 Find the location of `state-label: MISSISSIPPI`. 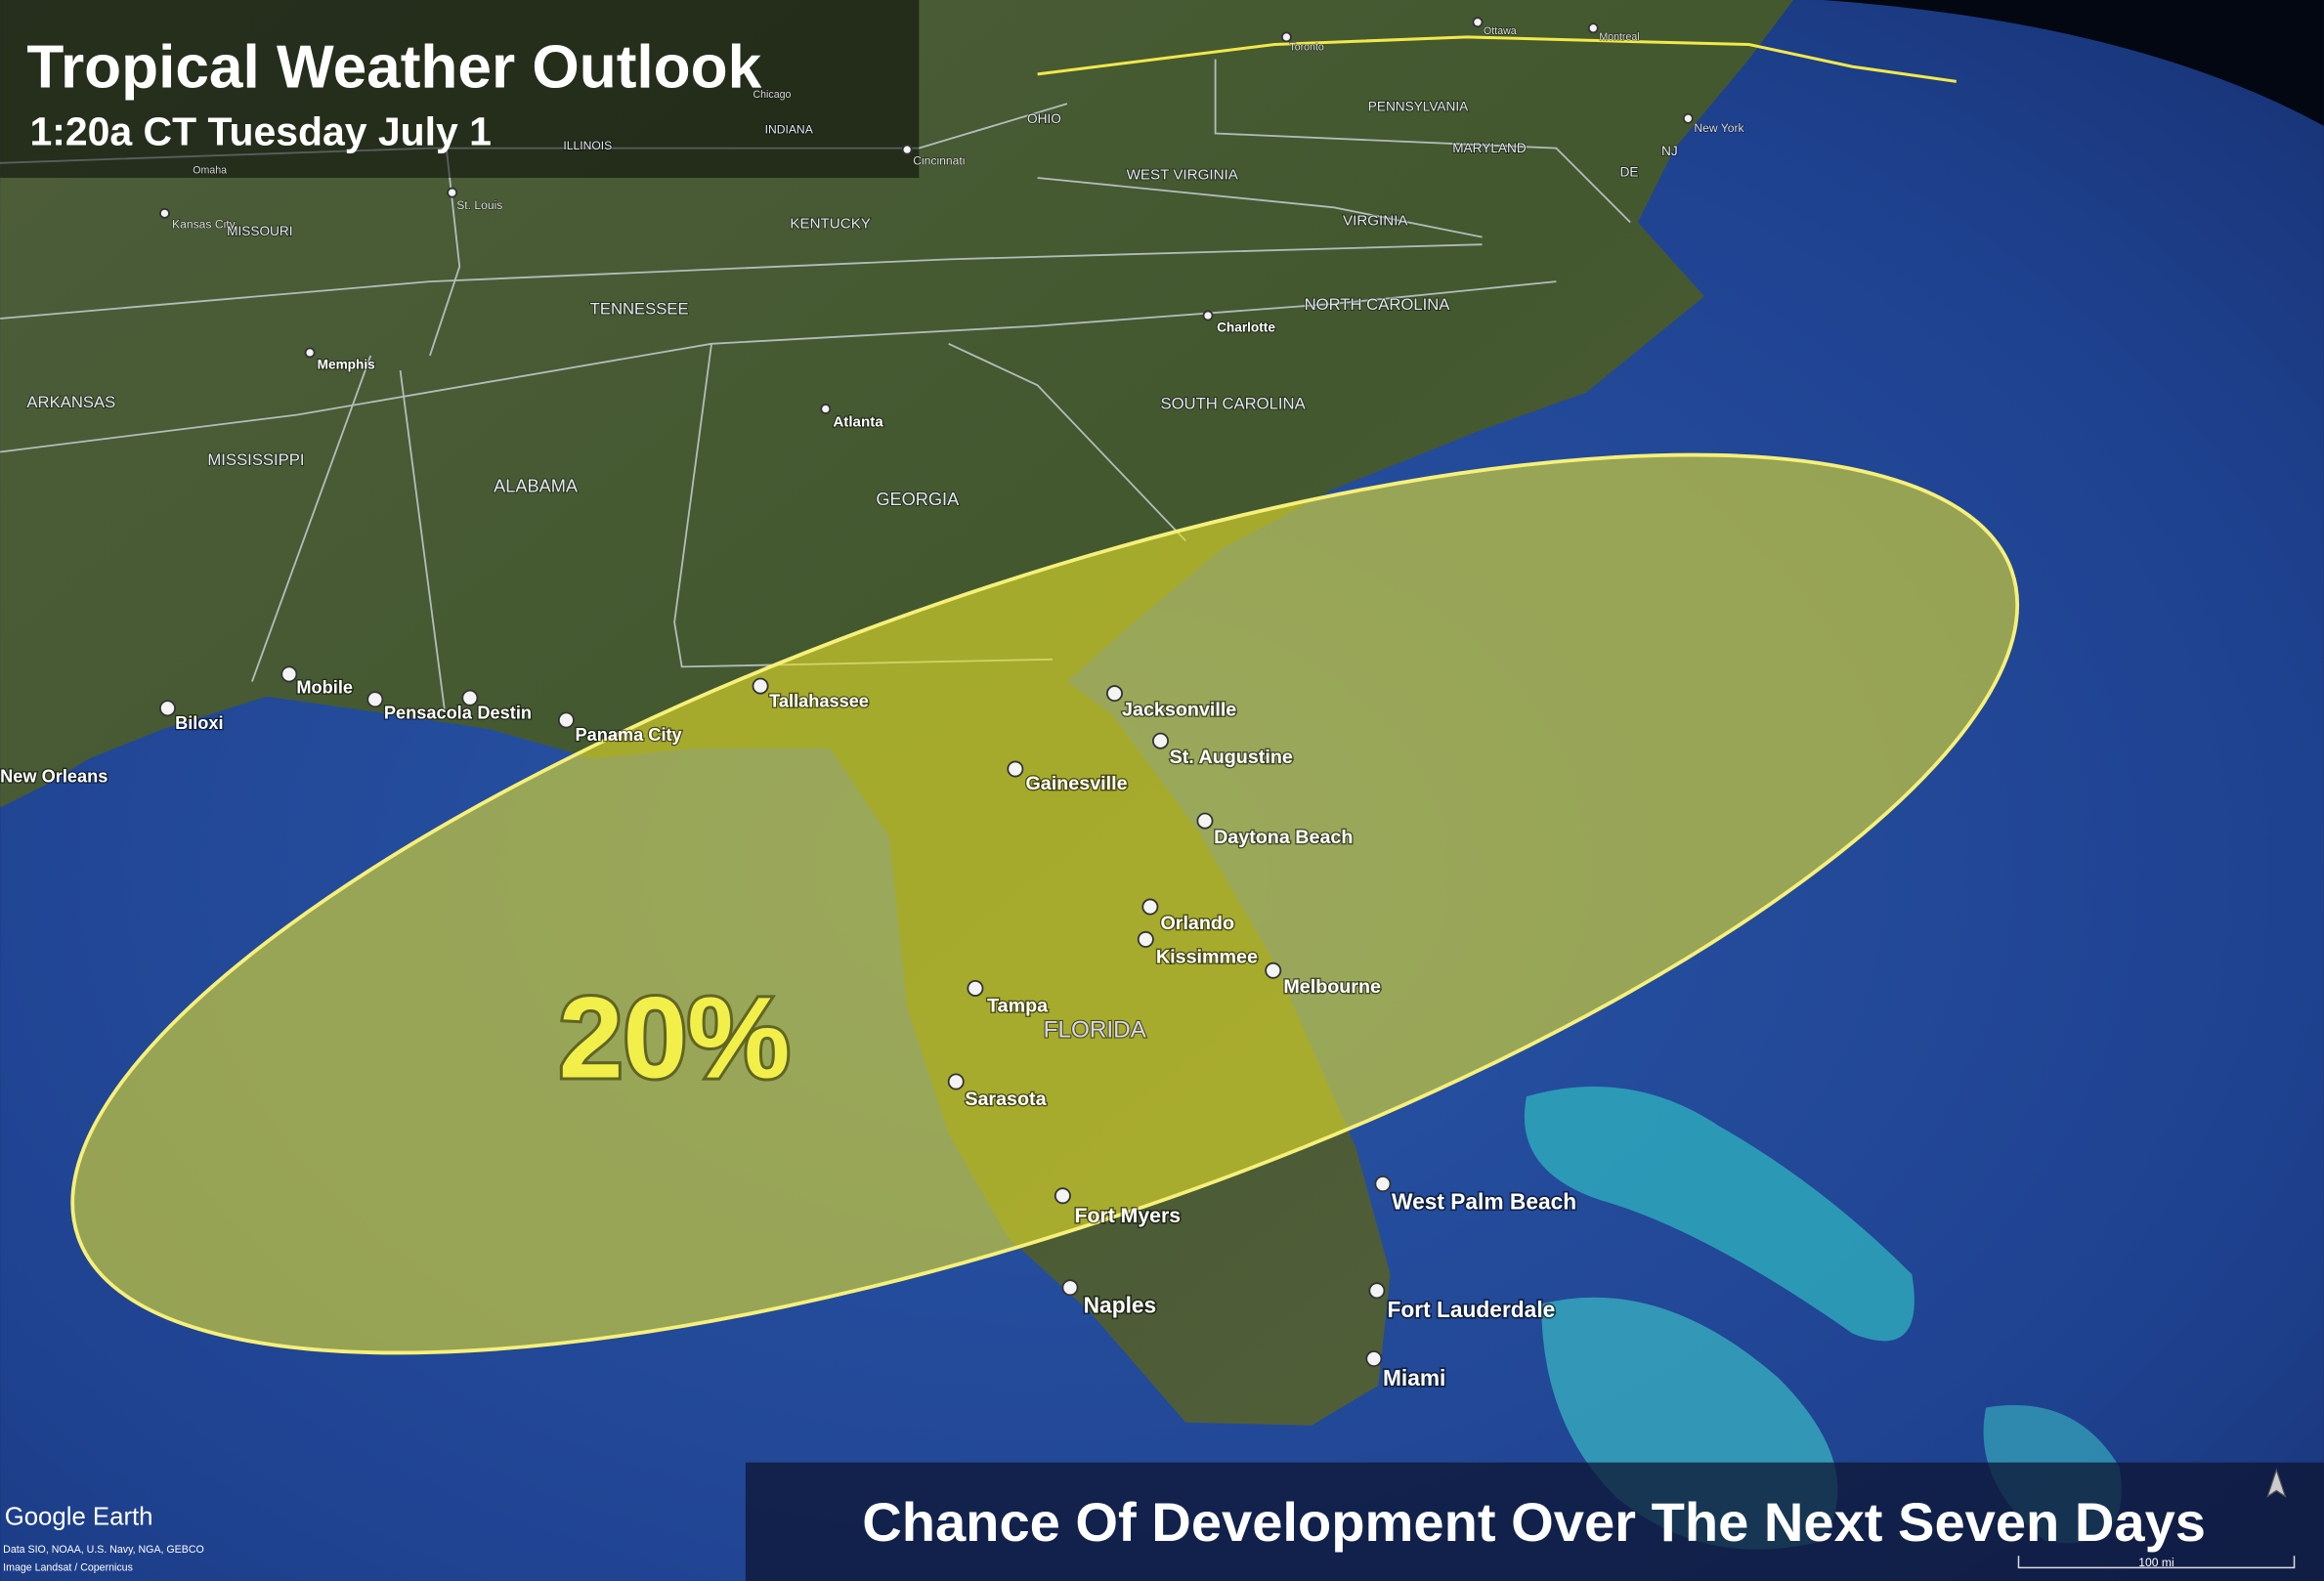

state-label: MISSISSIPPI is located at coordinates (255, 459).